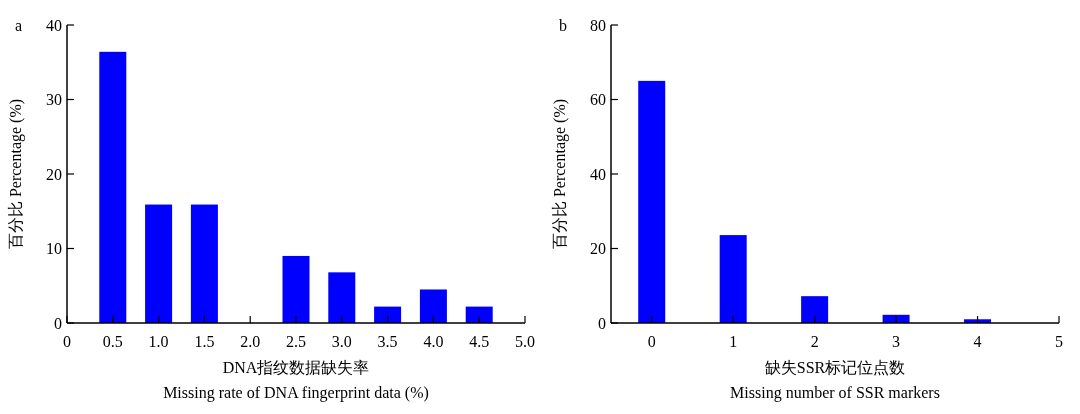  I want to click on x-axis-title: 缺失SSR标记位点数 Missing number of SSR markers, so click(835, 380).